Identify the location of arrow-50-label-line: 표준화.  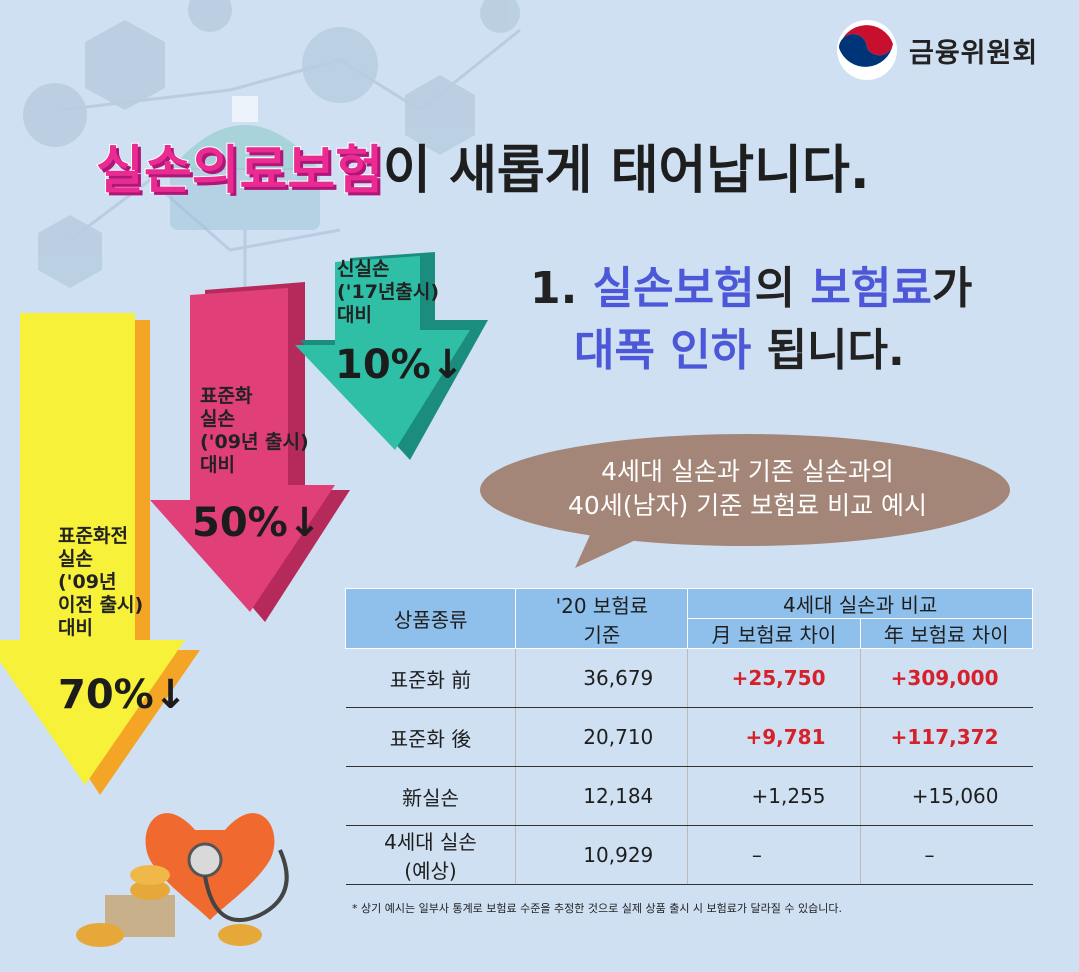
(226, 396).